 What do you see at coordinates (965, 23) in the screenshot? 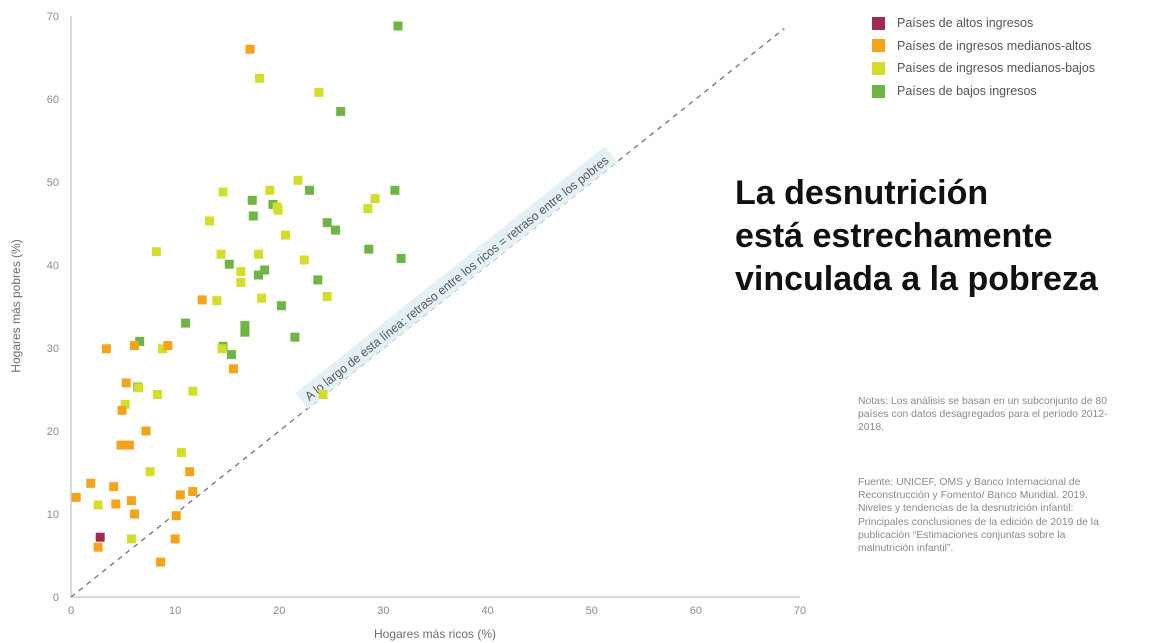
I see `legend-label-high-income: Países de altos ingresos` at bounding box center [965, 23].